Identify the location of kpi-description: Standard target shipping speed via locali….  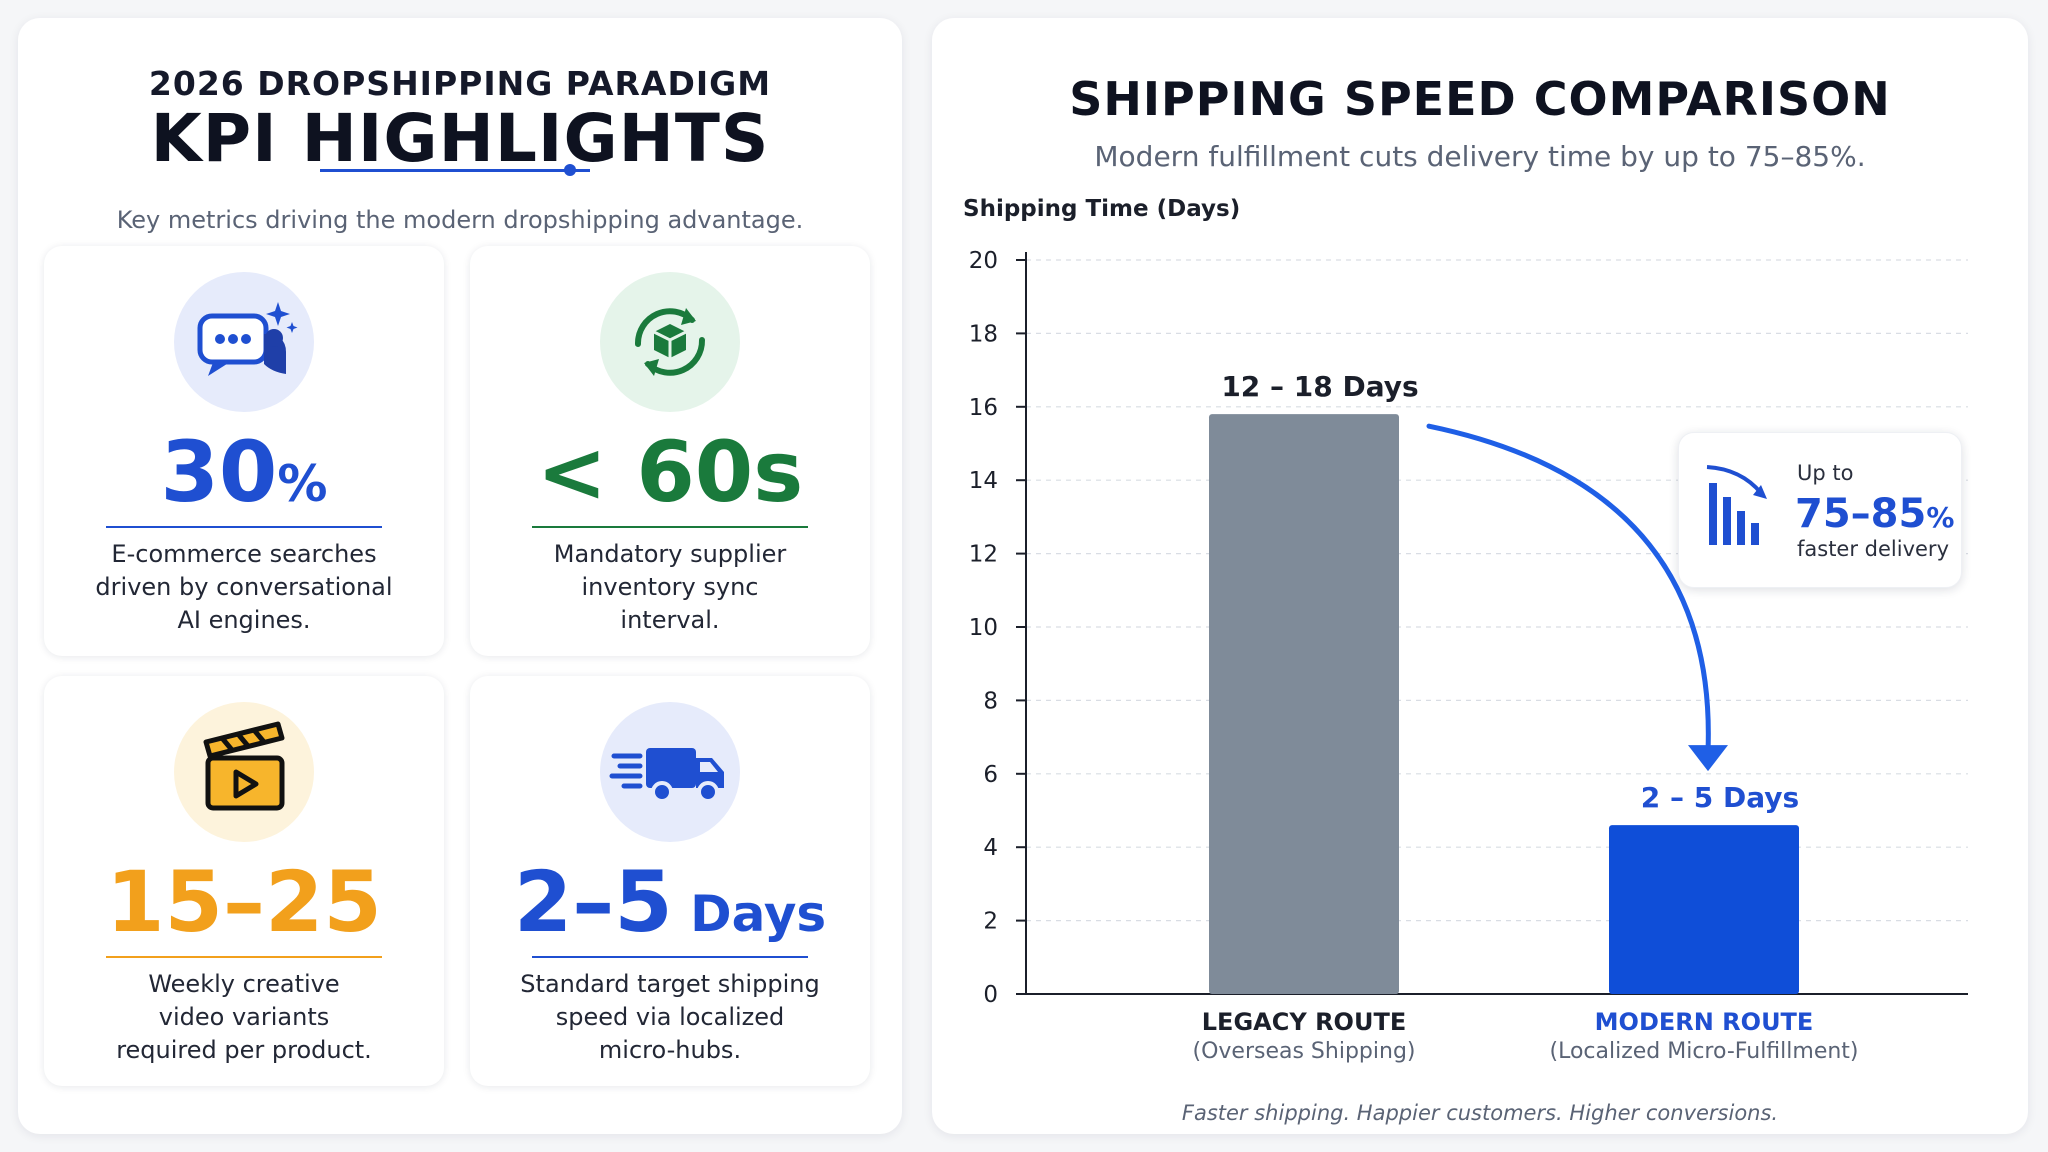
(670, 1017).